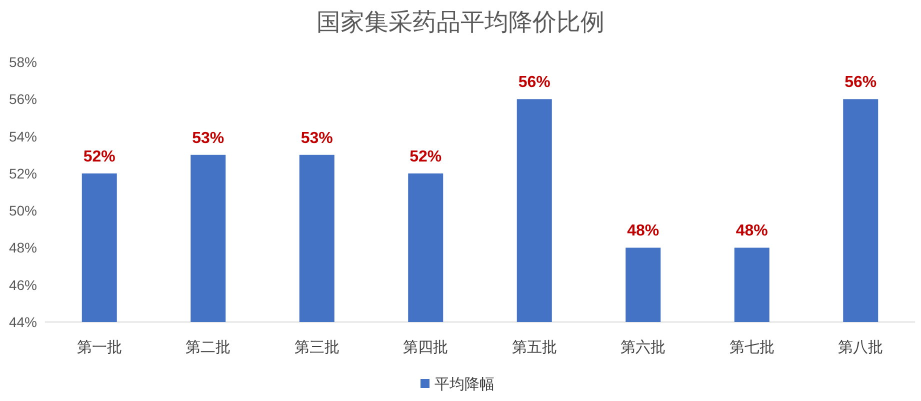 The height and width of the screenshot is (401, 921). Describe the element at coordinates (22, 136) in the screenshot. I see `y-tick-label: 54%` at that location.